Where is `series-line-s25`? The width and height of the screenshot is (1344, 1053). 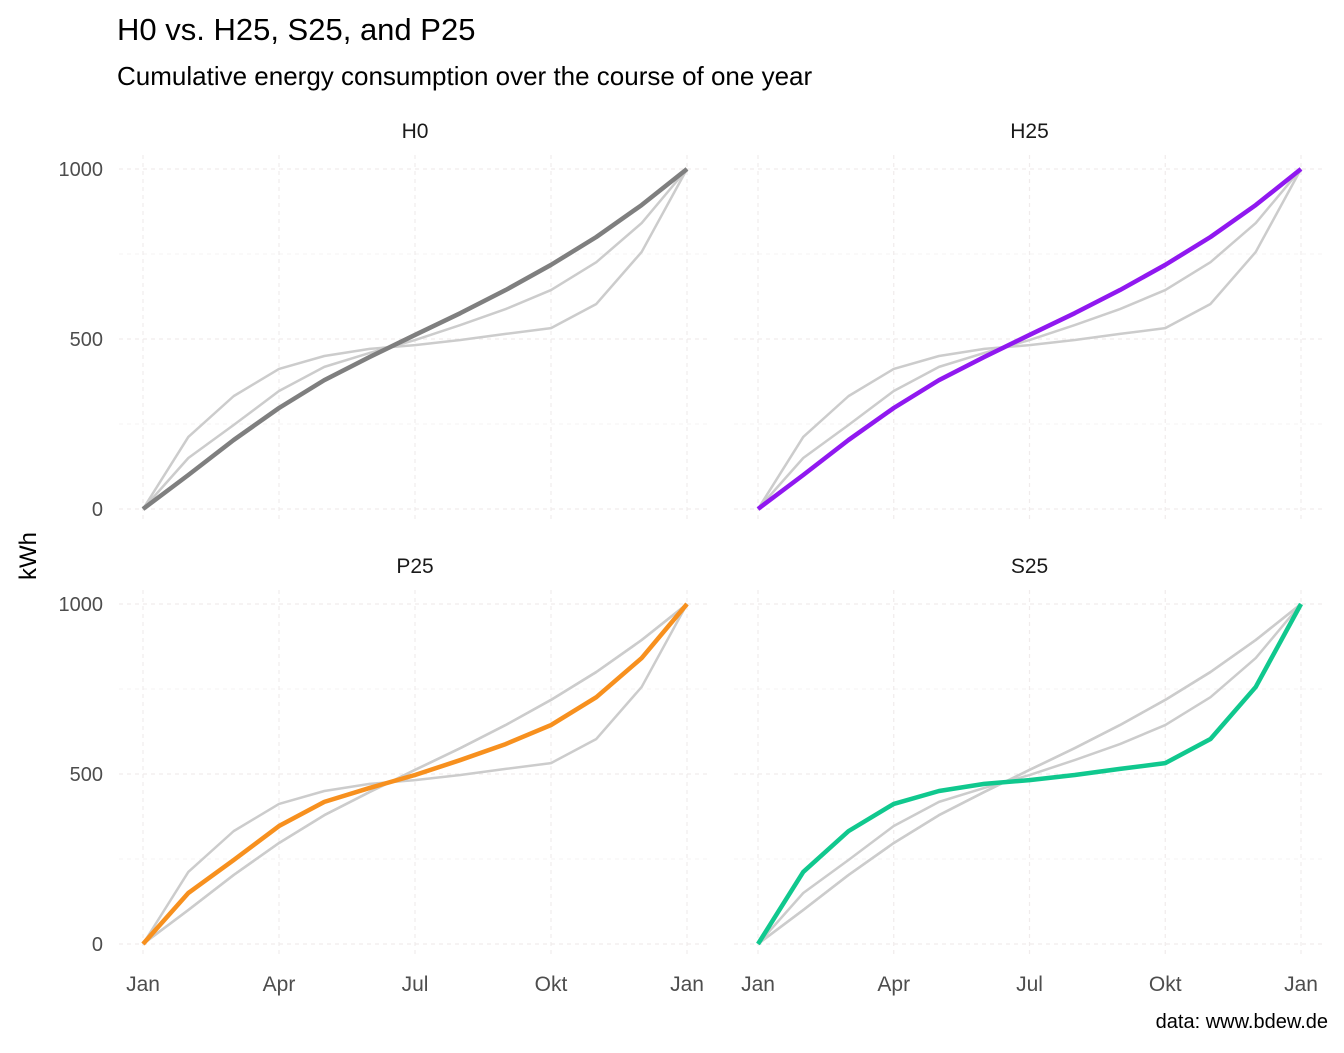 series-line-s25 is located at coordinates (1029, 774).